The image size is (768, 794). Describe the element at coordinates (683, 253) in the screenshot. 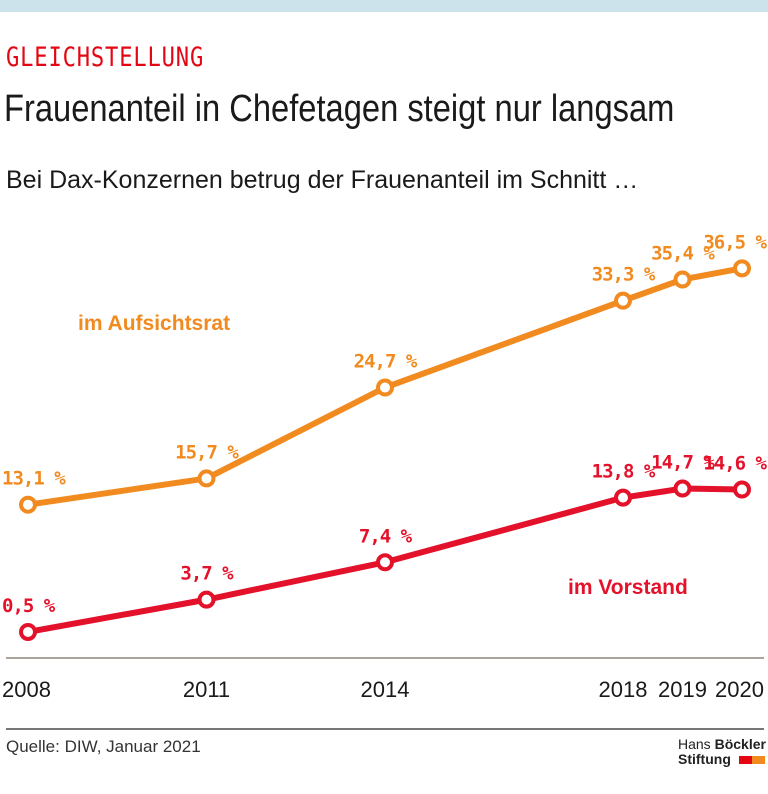

I see `data-label: 35,4 %` at that location.